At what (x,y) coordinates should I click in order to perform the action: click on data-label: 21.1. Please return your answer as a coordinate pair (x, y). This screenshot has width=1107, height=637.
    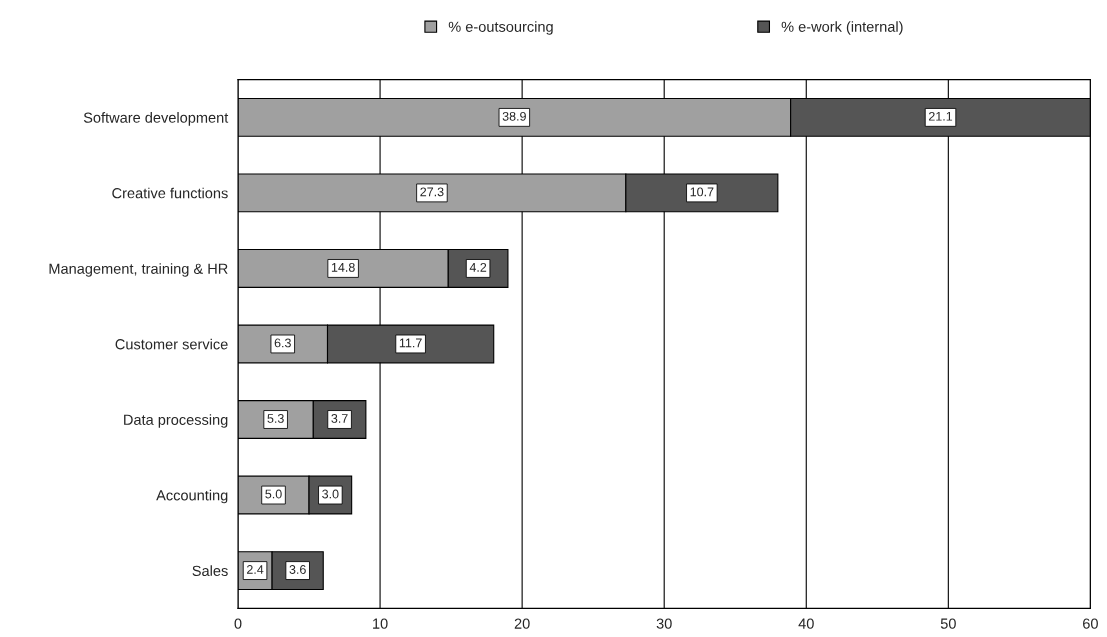
    Looking at the image, I should click on (940, 116).